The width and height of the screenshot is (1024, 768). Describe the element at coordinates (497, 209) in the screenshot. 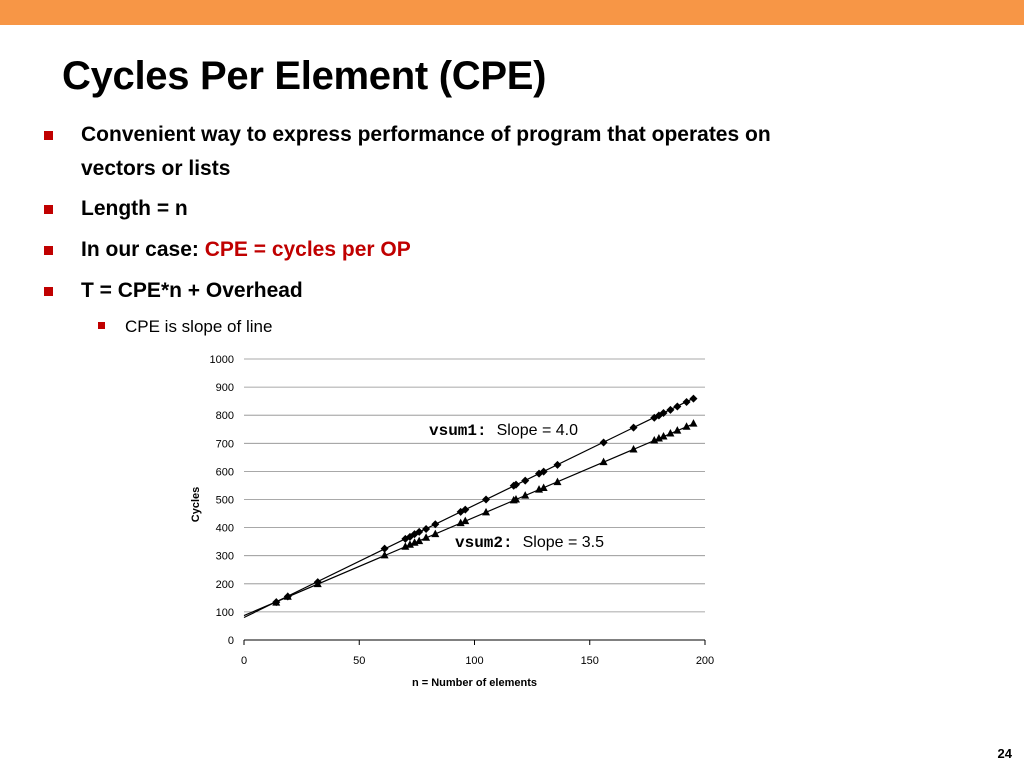

I see `bullet-item: Length = n` at that location.